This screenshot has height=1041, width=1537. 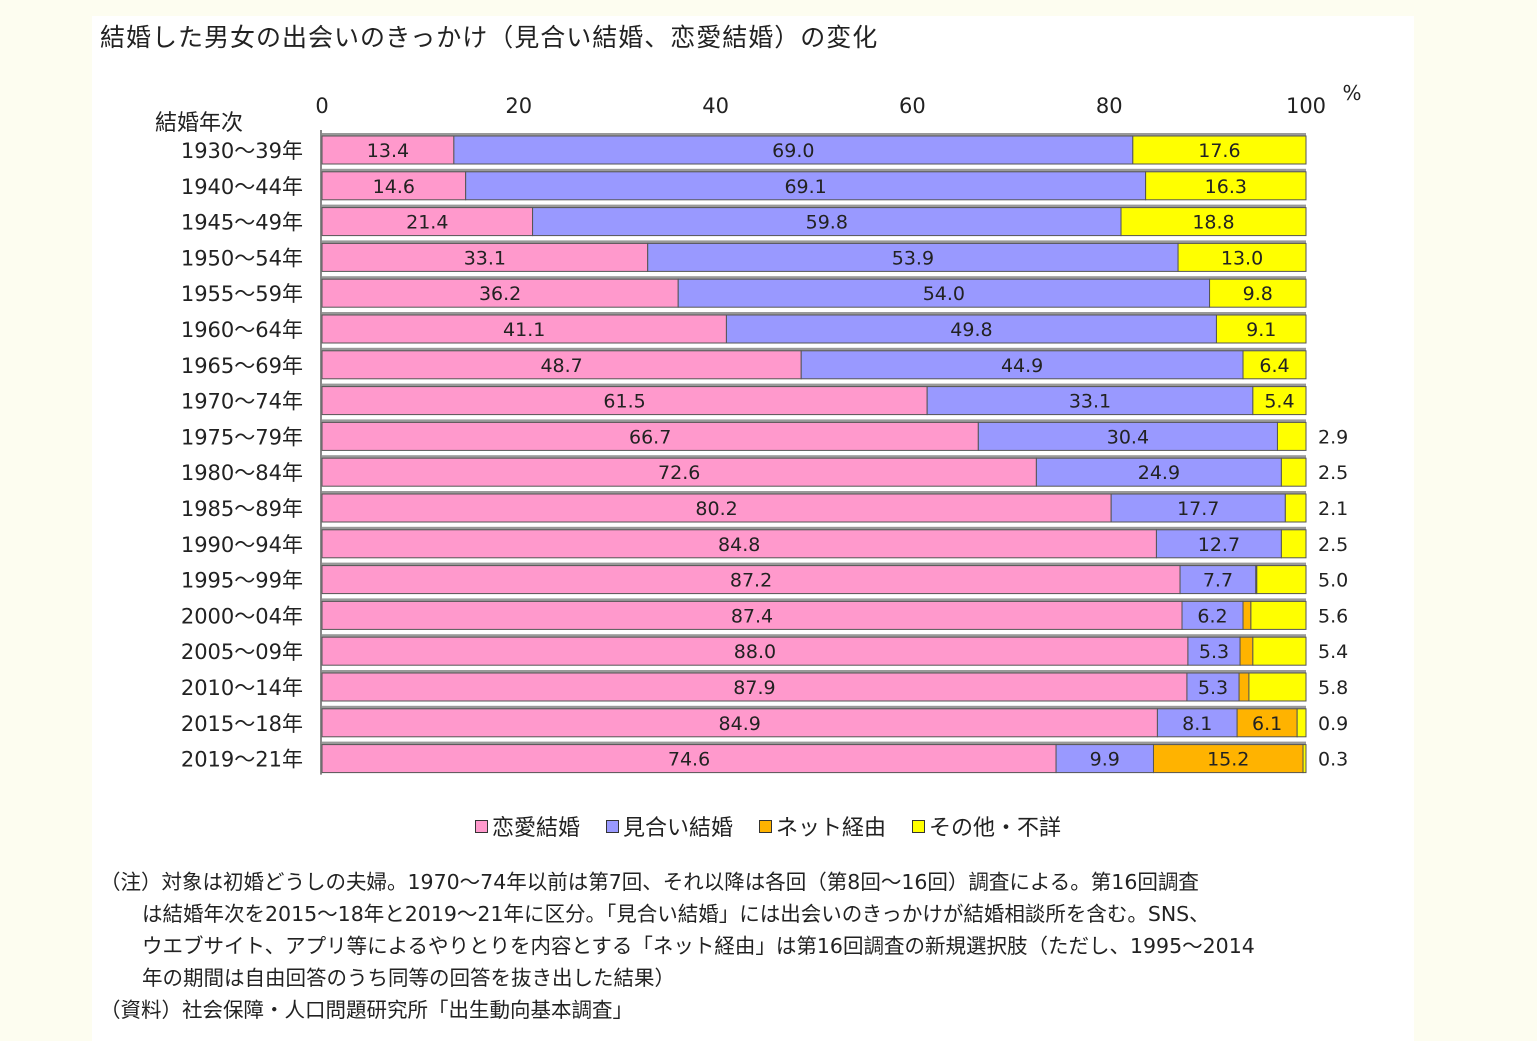 What do you see at coordinates (1333, 437) in the screenshot?
I see `data-label: 2.9` at bounding box center [1333, 437].